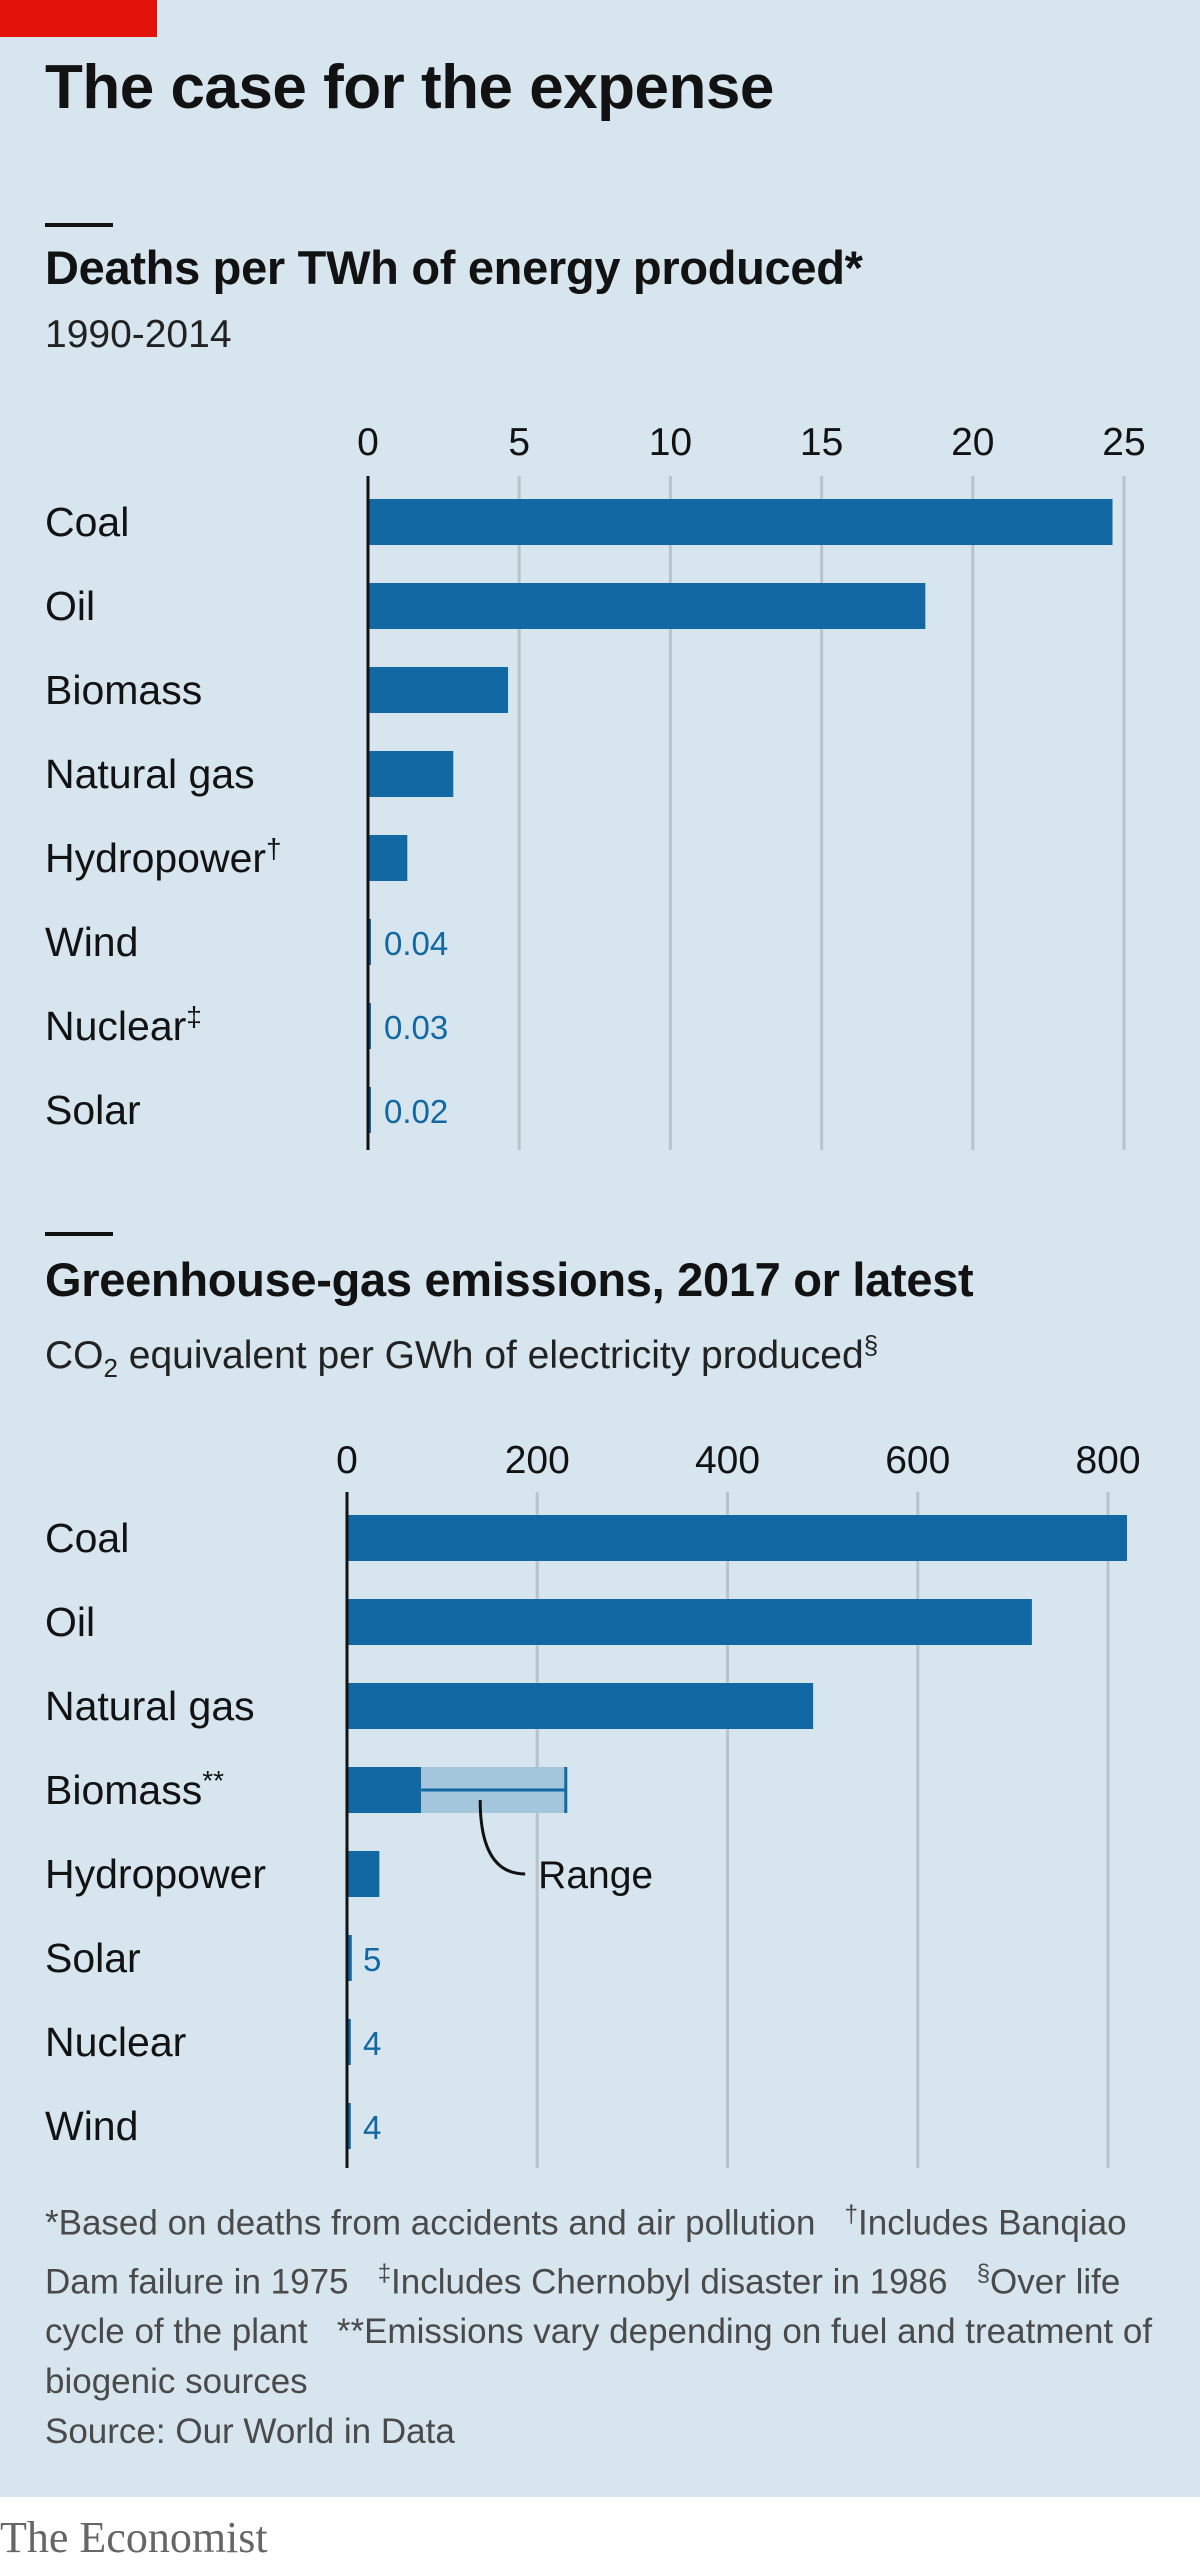 This screenshot has height=2574, width=1200. Describe the element at coordinates (194, 1016) in the screenshot. I see `category-footnote-mark: ‡` at that location.